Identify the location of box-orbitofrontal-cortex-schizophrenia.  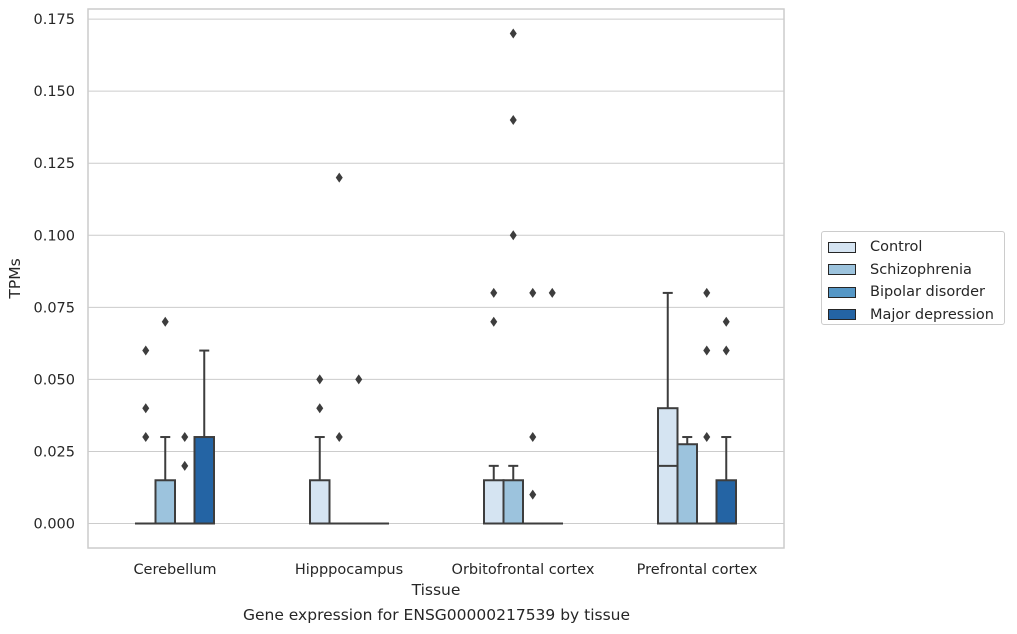
(513, 502).